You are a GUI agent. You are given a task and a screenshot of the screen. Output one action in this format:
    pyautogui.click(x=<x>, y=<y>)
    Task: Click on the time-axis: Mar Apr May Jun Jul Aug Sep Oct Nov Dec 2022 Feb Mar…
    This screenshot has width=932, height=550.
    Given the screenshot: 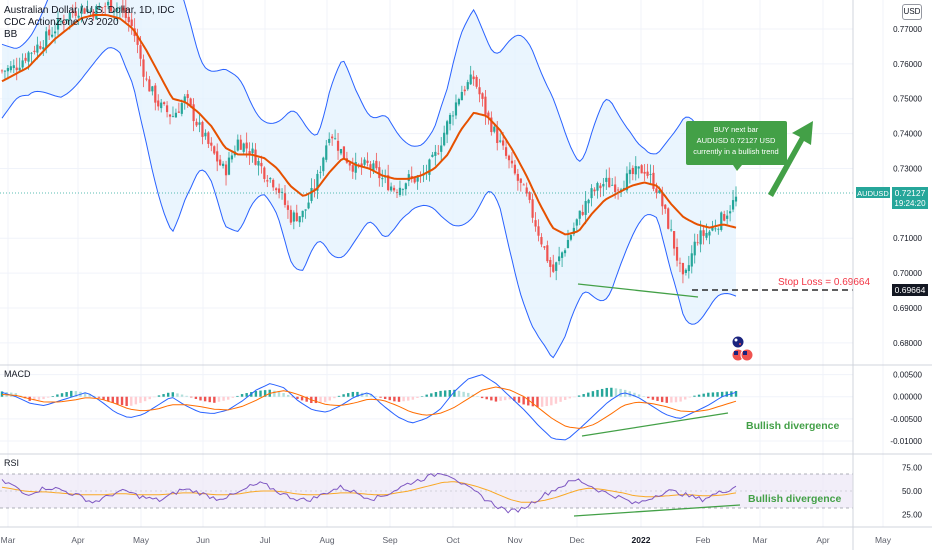 What is the action you would take?
    pyautogui.click(x=446, y=540)
    